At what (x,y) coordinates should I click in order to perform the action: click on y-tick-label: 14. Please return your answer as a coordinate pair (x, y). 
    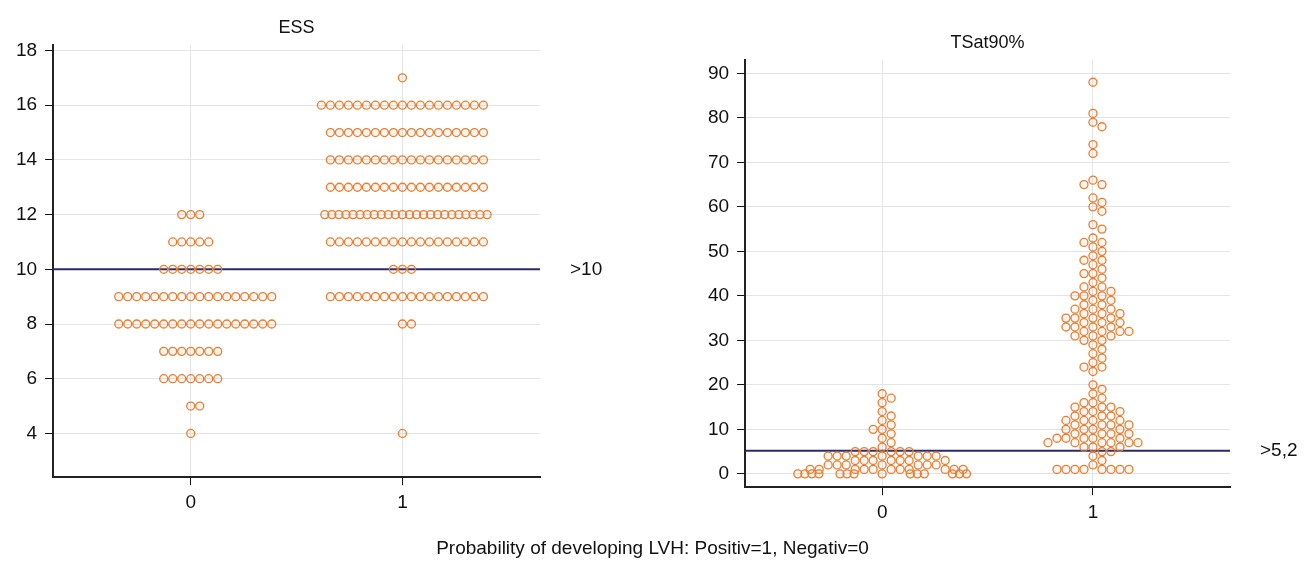
    Looking at the image, I should click on (26, 159).